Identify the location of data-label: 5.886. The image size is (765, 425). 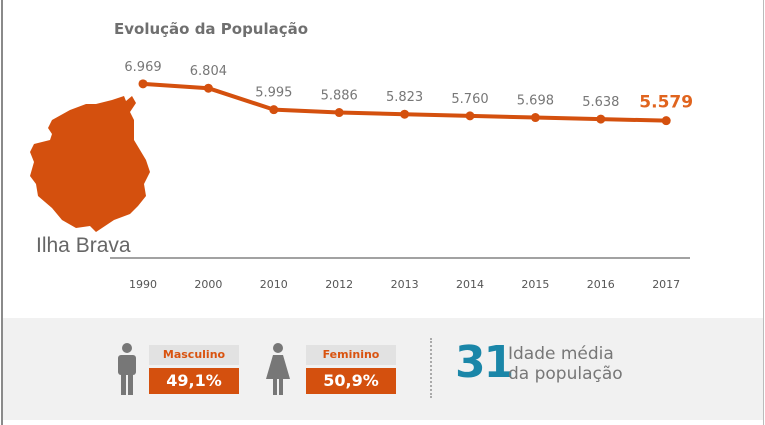
(339, 96).